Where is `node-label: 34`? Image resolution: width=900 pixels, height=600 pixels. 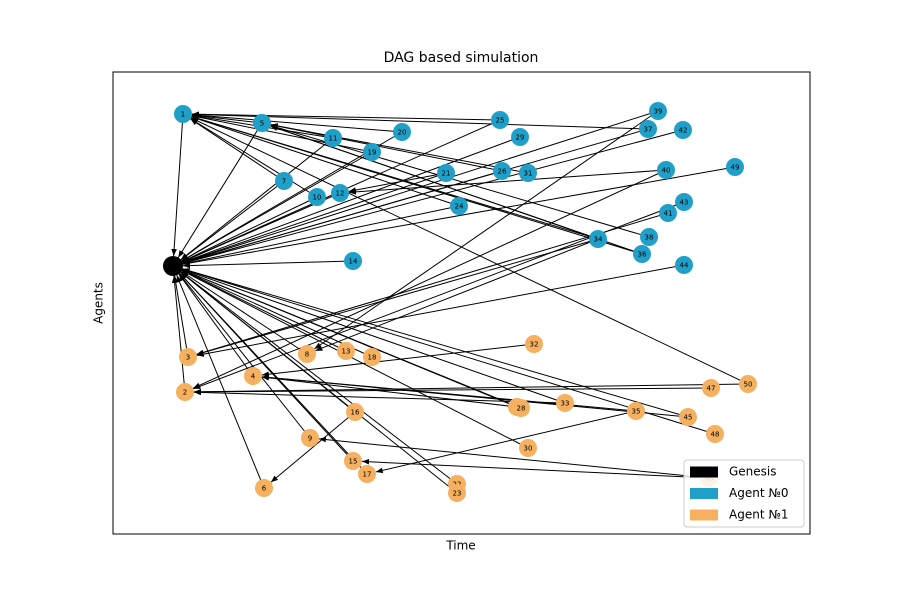
node-label: 34 is located at coordinates (598, 240).